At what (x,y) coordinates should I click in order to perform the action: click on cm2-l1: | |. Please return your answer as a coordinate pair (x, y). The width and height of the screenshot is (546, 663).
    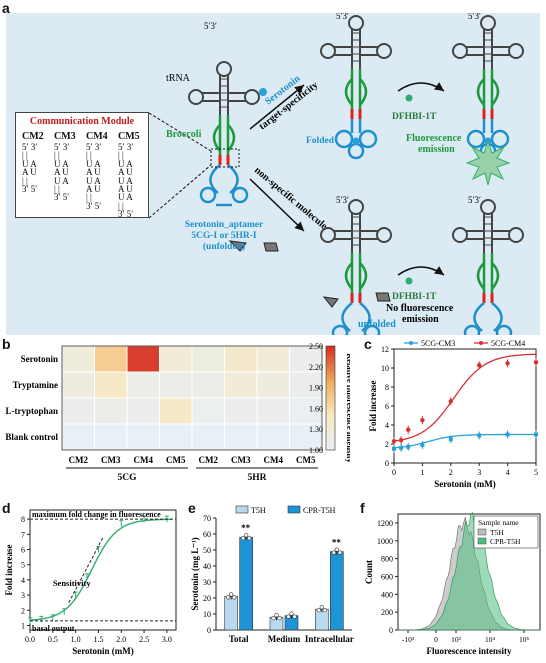
    Looking at the image, I should click on (25, 155).